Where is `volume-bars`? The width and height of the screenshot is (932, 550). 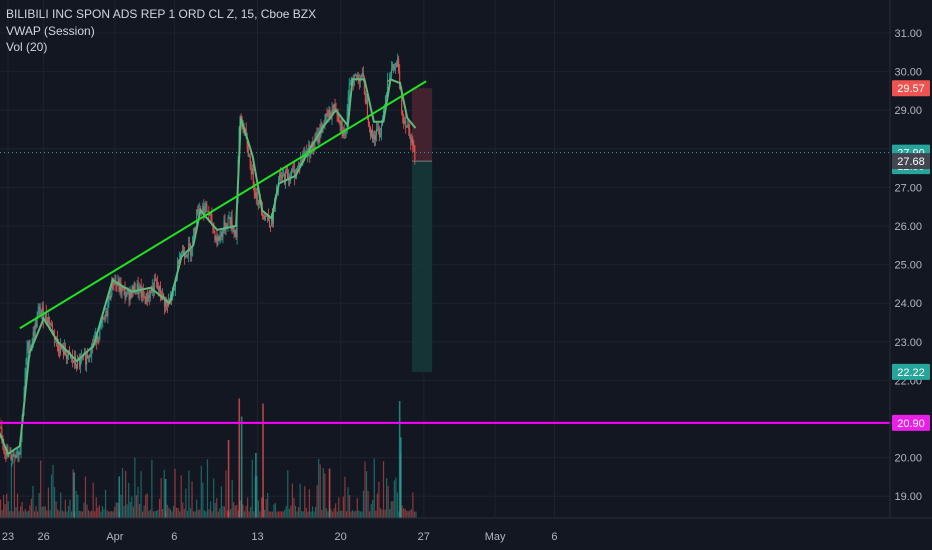 volume-bars is located at coordinates (208, 458).